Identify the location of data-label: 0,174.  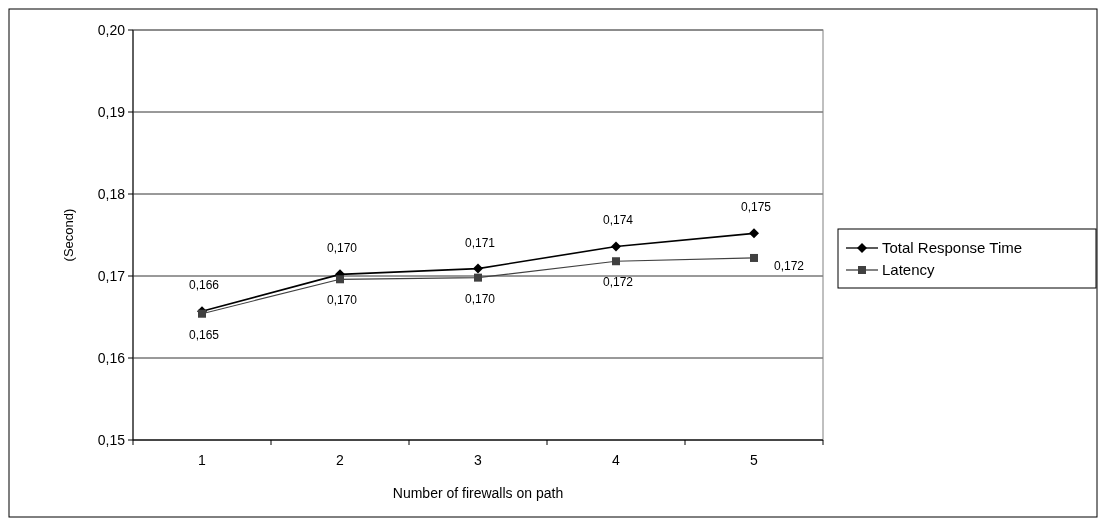
(618, 220).